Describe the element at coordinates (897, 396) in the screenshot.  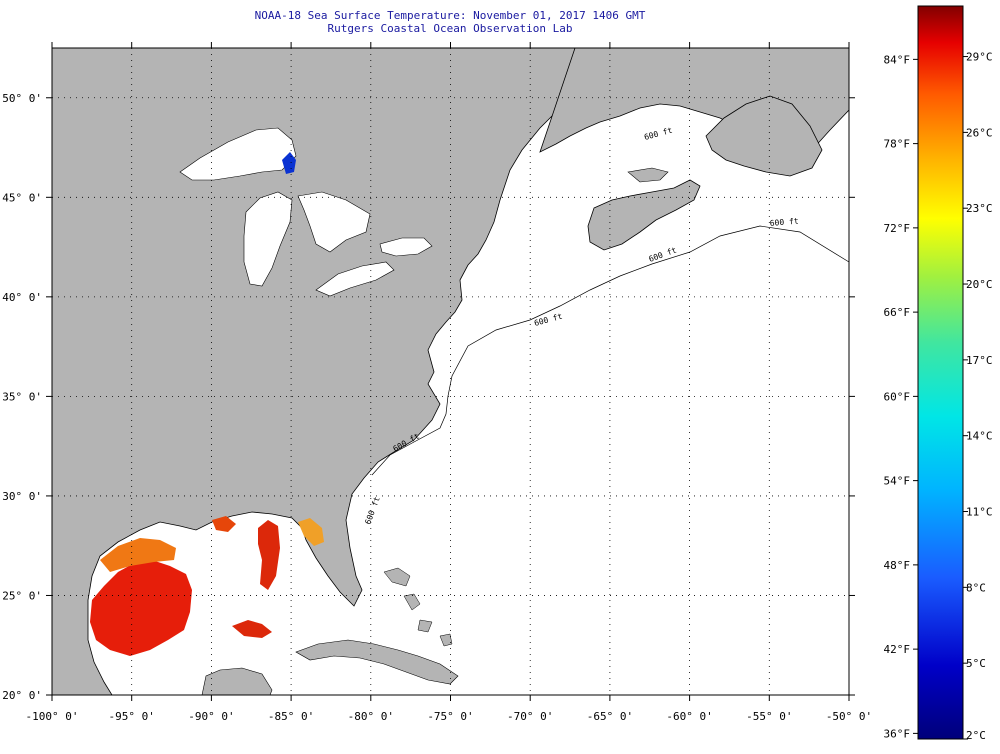
I see `colorbar-label-f: 60°F` at that location.